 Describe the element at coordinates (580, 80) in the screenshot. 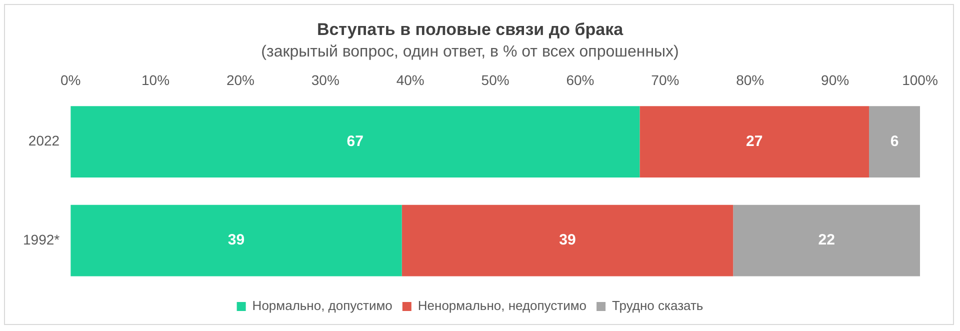

I see `x-tick-label: 60%` at that location.